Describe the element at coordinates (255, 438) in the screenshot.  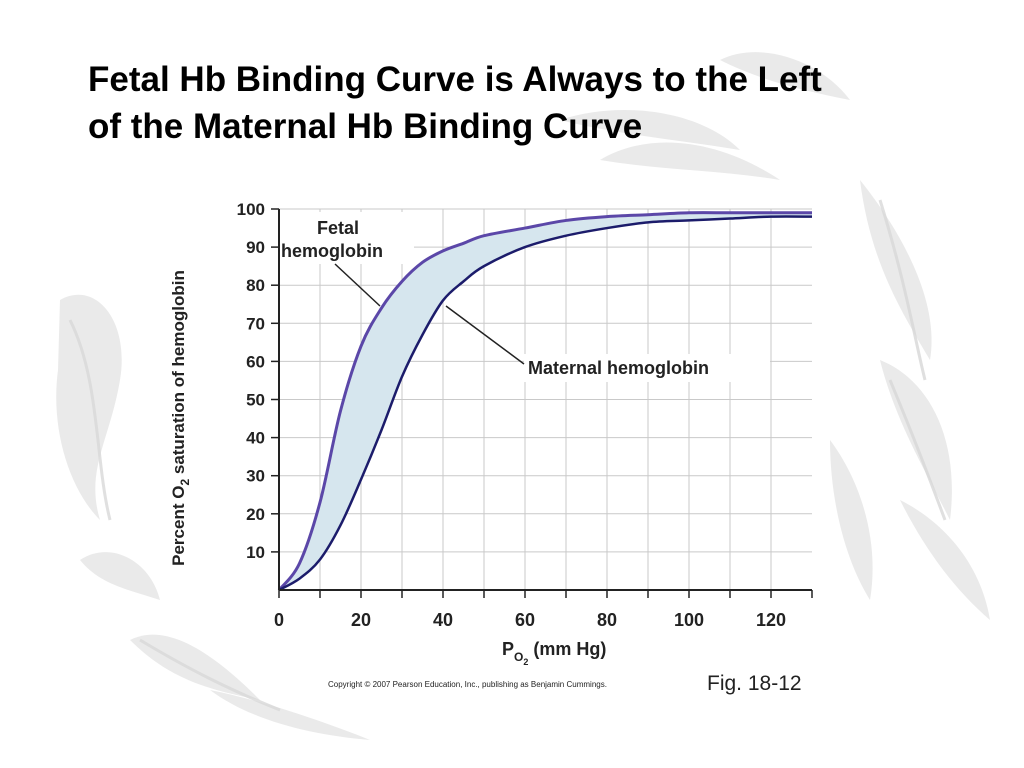
I see `y-tick-label: 40` at that location.